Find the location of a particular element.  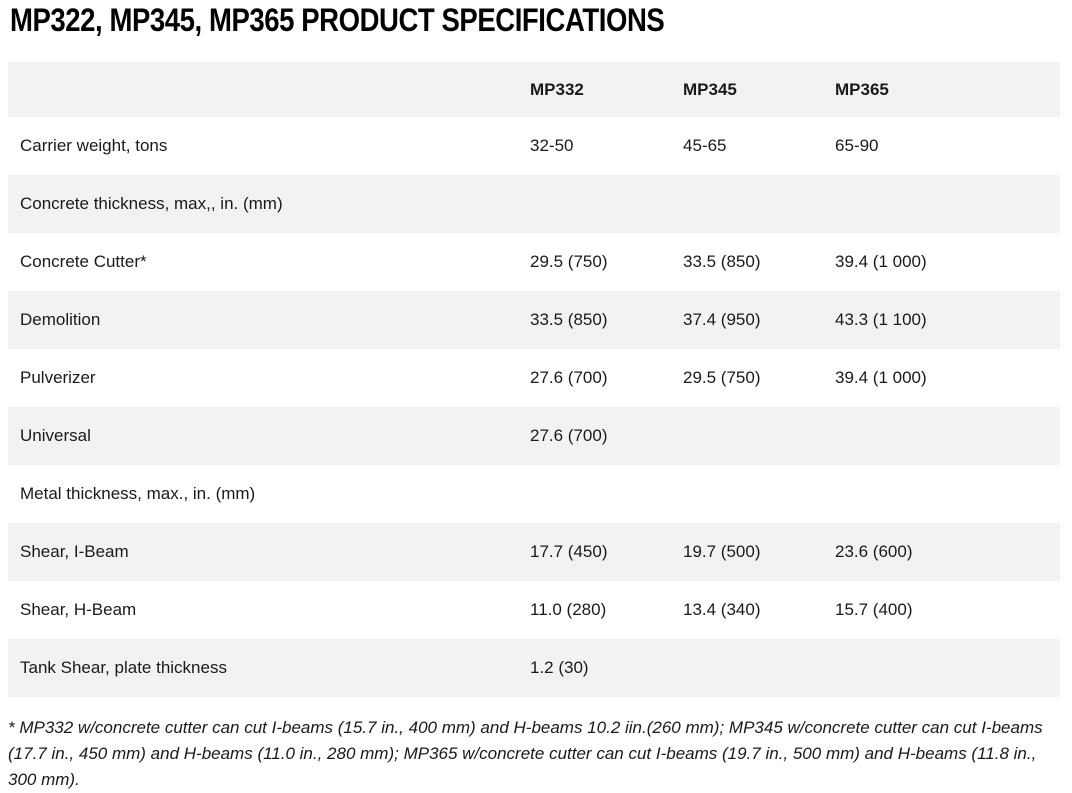

header-row: MP332 MP345 MP365 is located at coordinates (534, 89).